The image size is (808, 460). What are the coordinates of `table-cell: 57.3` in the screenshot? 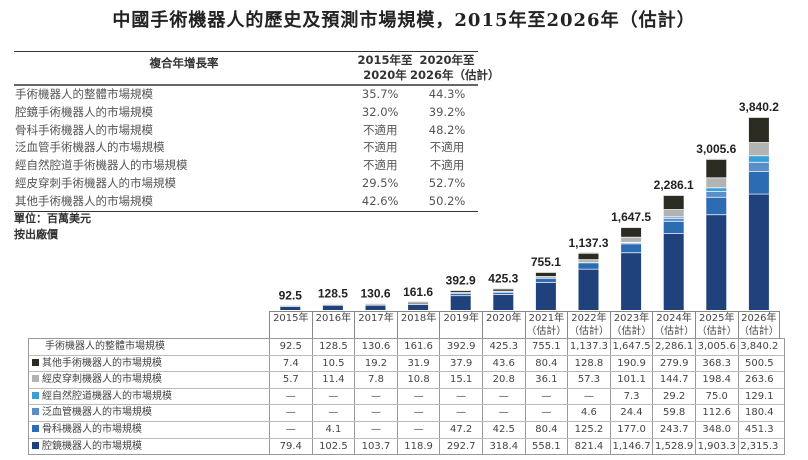 It's located at (588, 380).